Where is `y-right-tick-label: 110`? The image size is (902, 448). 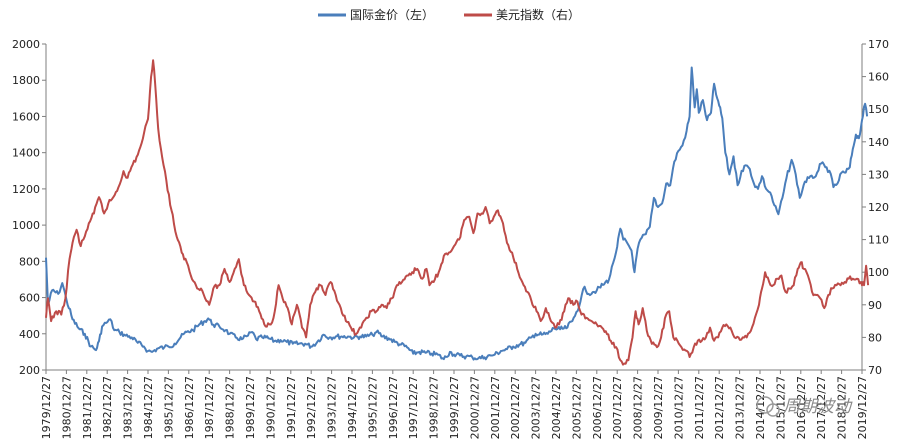 y-right-tick-label: 110 is located at coordinates (878, 240).